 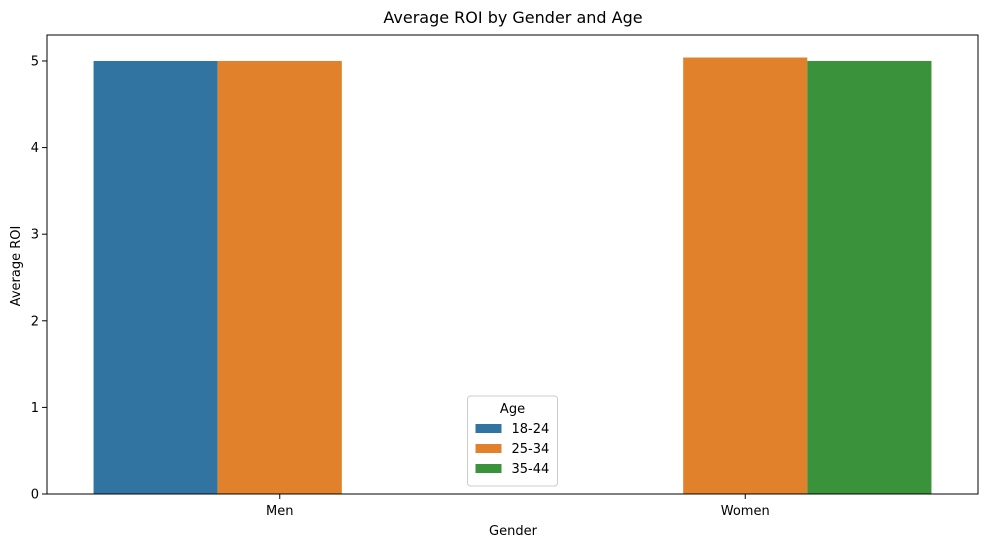 What do you see at coordinates (531, 449) in the screenshot?
I see `legend-label-25-34: 25-34` at bounding box center [531, 449].